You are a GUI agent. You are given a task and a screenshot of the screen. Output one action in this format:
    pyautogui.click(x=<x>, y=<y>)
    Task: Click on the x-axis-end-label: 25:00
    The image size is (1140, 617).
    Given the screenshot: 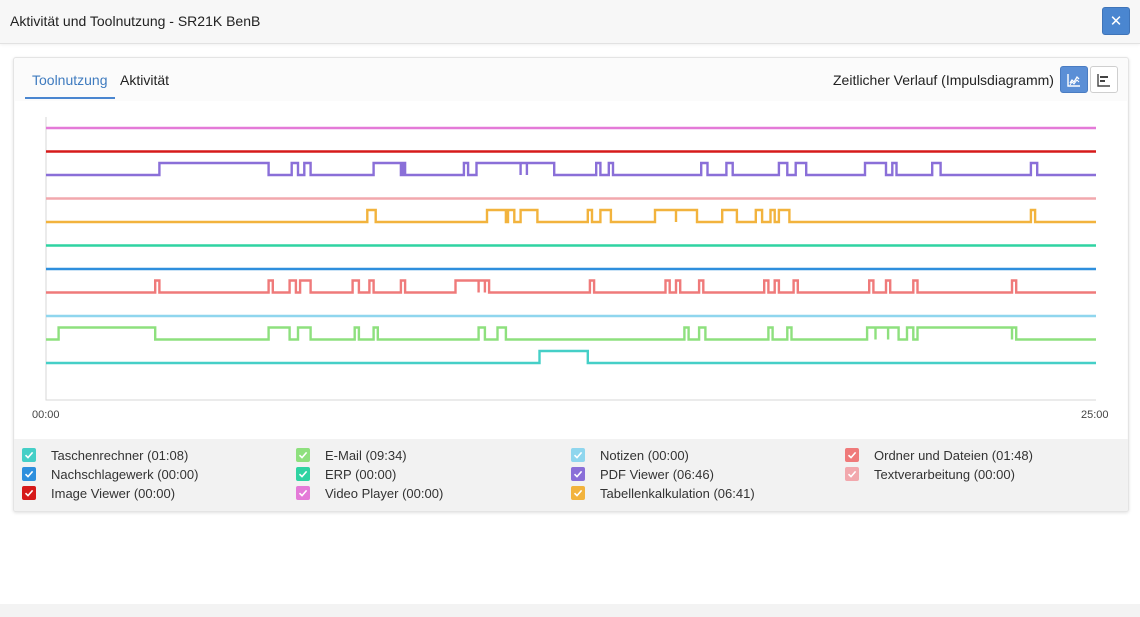 What is the action you would take?
    pyautogui.click(x=1095, y=415)
    